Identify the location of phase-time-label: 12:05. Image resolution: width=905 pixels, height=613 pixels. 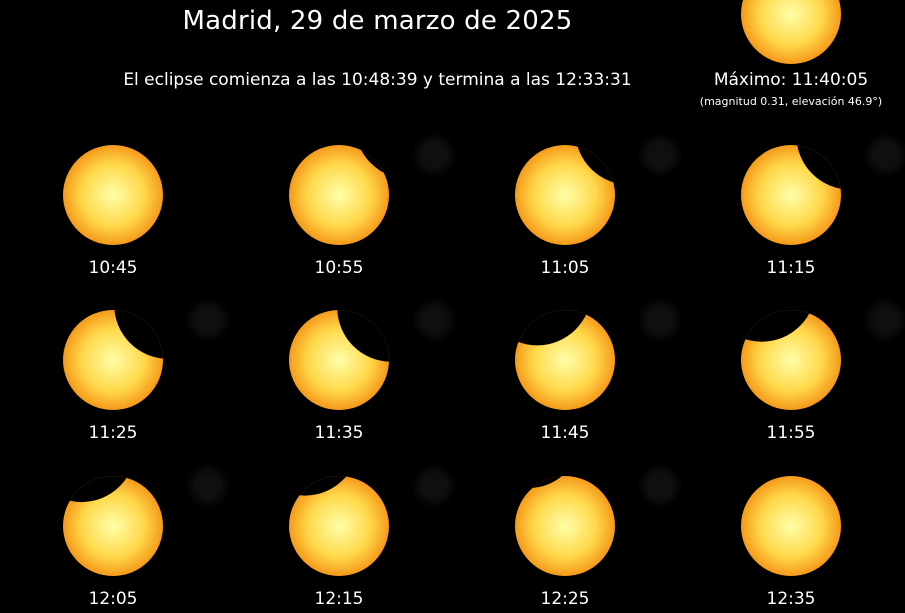
(113, 599).